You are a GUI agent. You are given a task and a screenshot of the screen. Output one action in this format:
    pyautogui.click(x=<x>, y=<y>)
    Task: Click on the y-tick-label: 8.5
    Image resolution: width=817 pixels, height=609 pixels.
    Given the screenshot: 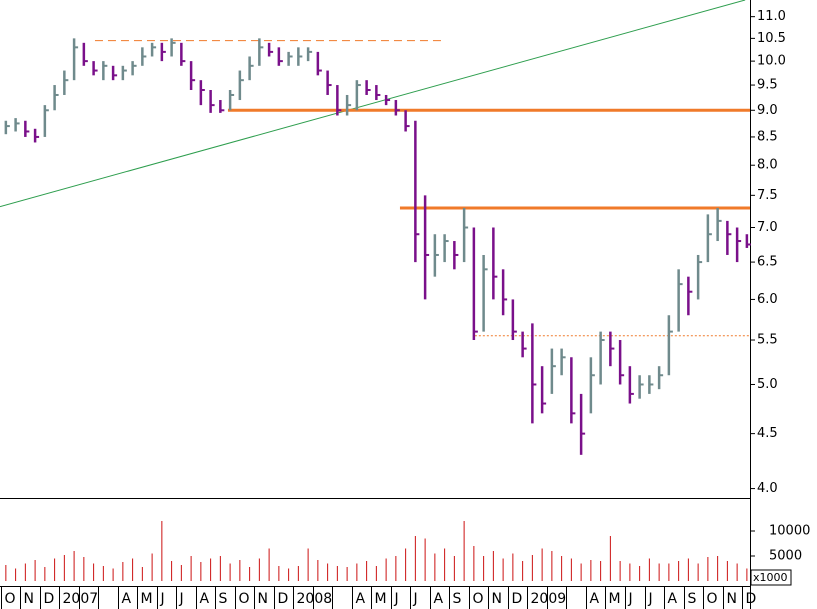 What is the action you would take?
    pyautogui.click(x=767, y=136)
    